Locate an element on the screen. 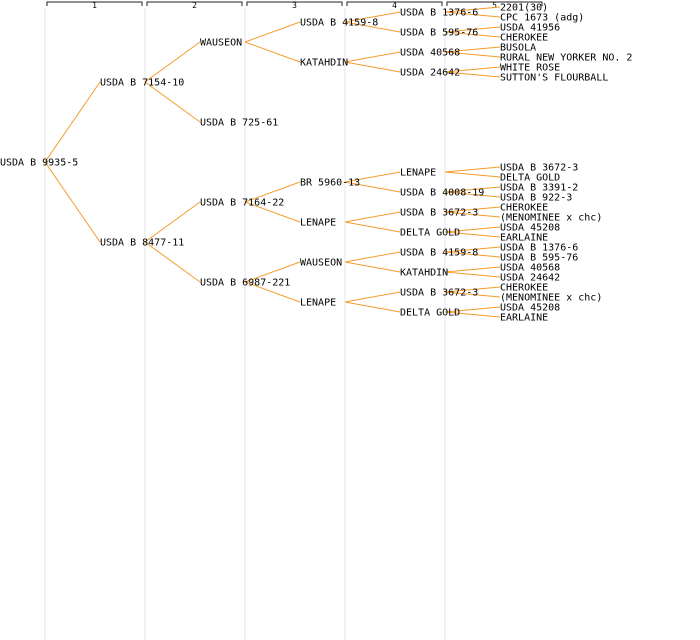  node-gen6: DELTA GOLD is located at coordinates (530, 178).